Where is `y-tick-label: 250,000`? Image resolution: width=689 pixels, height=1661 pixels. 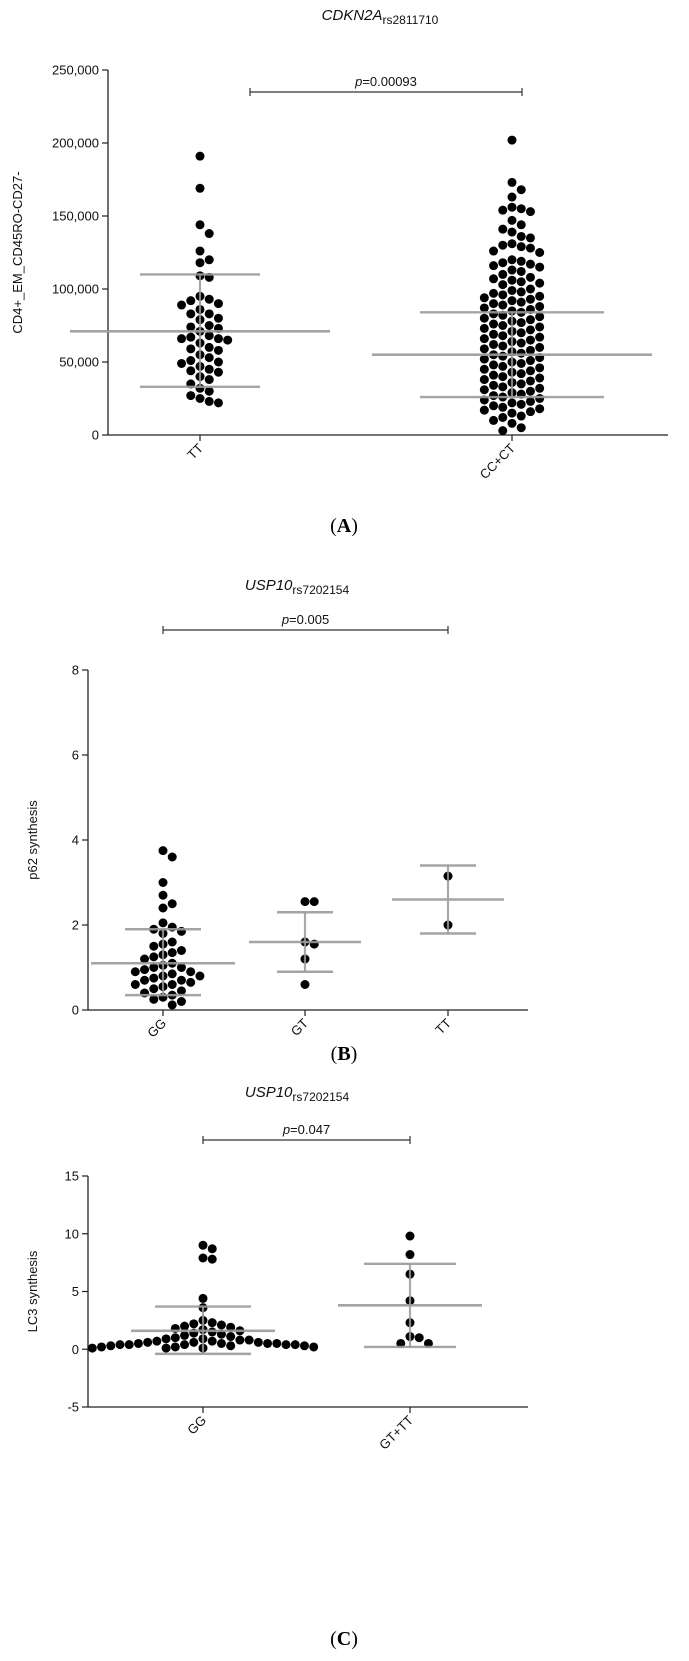 y-tick-label: 250,000 is located at coordinates (75, 70).